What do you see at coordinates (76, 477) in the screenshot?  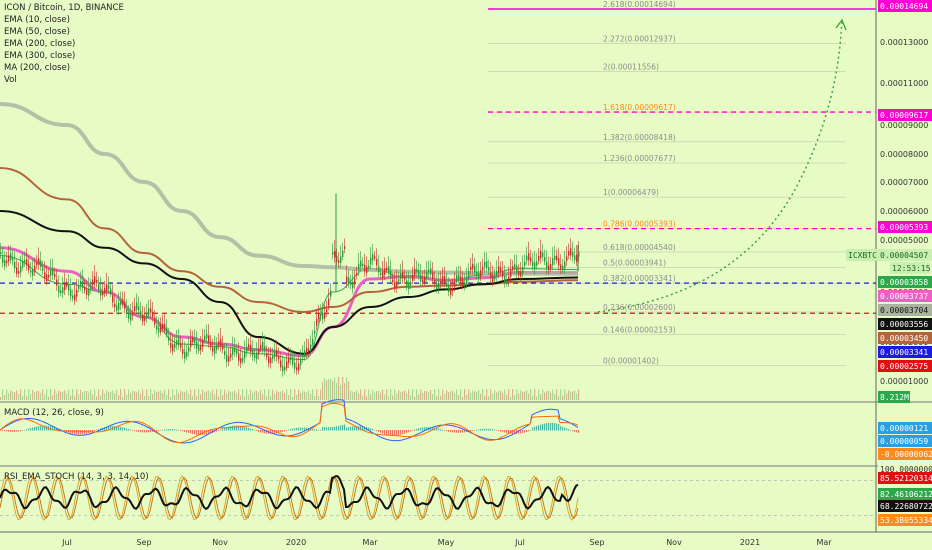 I see `rsi-legend: RSI_EMA_STOCH (14, 3, 3, 14, 10)` at bounding box center [76, 477].